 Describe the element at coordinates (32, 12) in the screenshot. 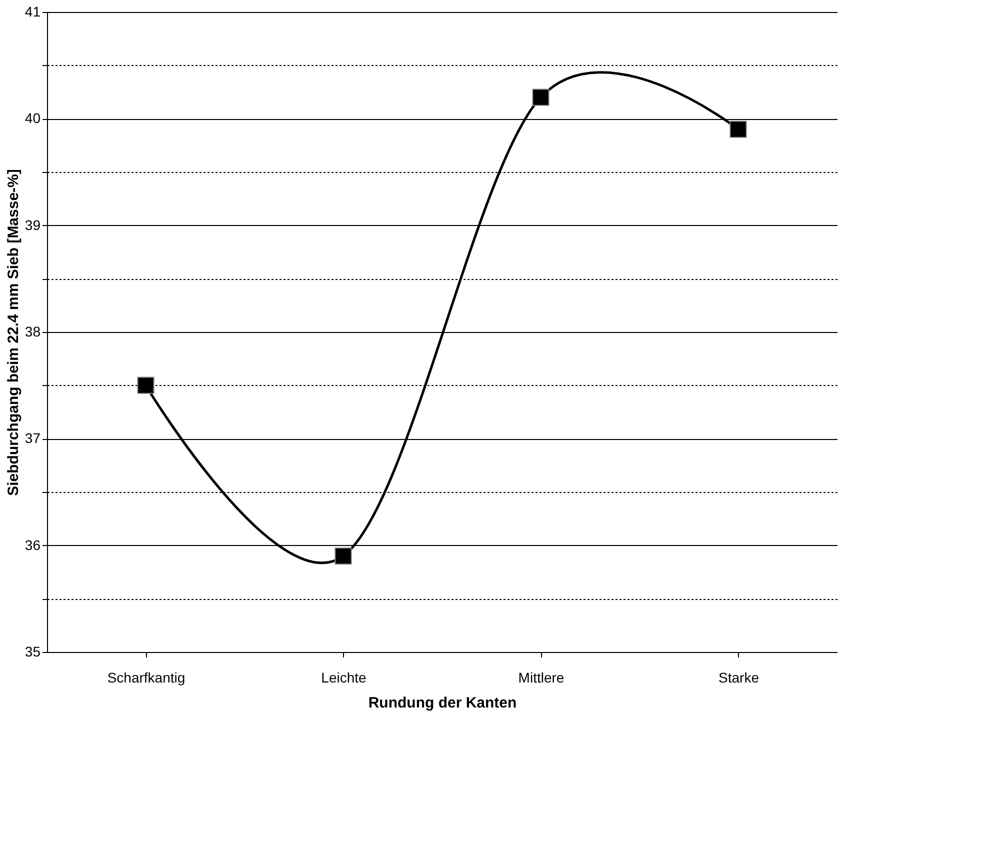

I see `y-tick-label: 41` at that location.